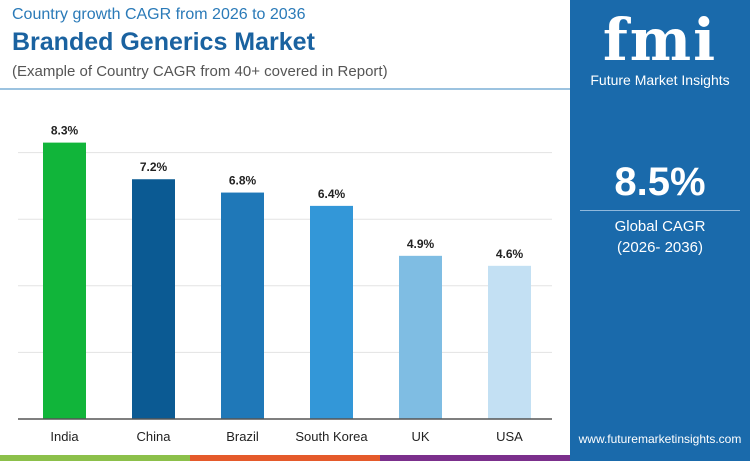 The width and height of the screenshot is (750, 461). What do you see at coordinates (65, 131) in the screenshot?
I see `data-label: 8.3%` at bounding box center [65, 131].